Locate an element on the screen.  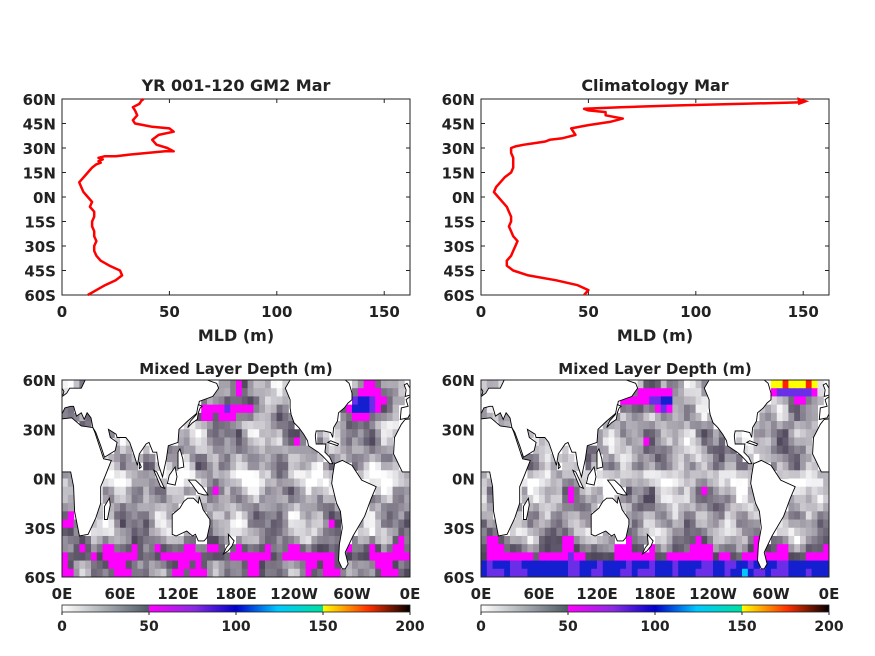
map-frame is located at coordinates (655, 478).